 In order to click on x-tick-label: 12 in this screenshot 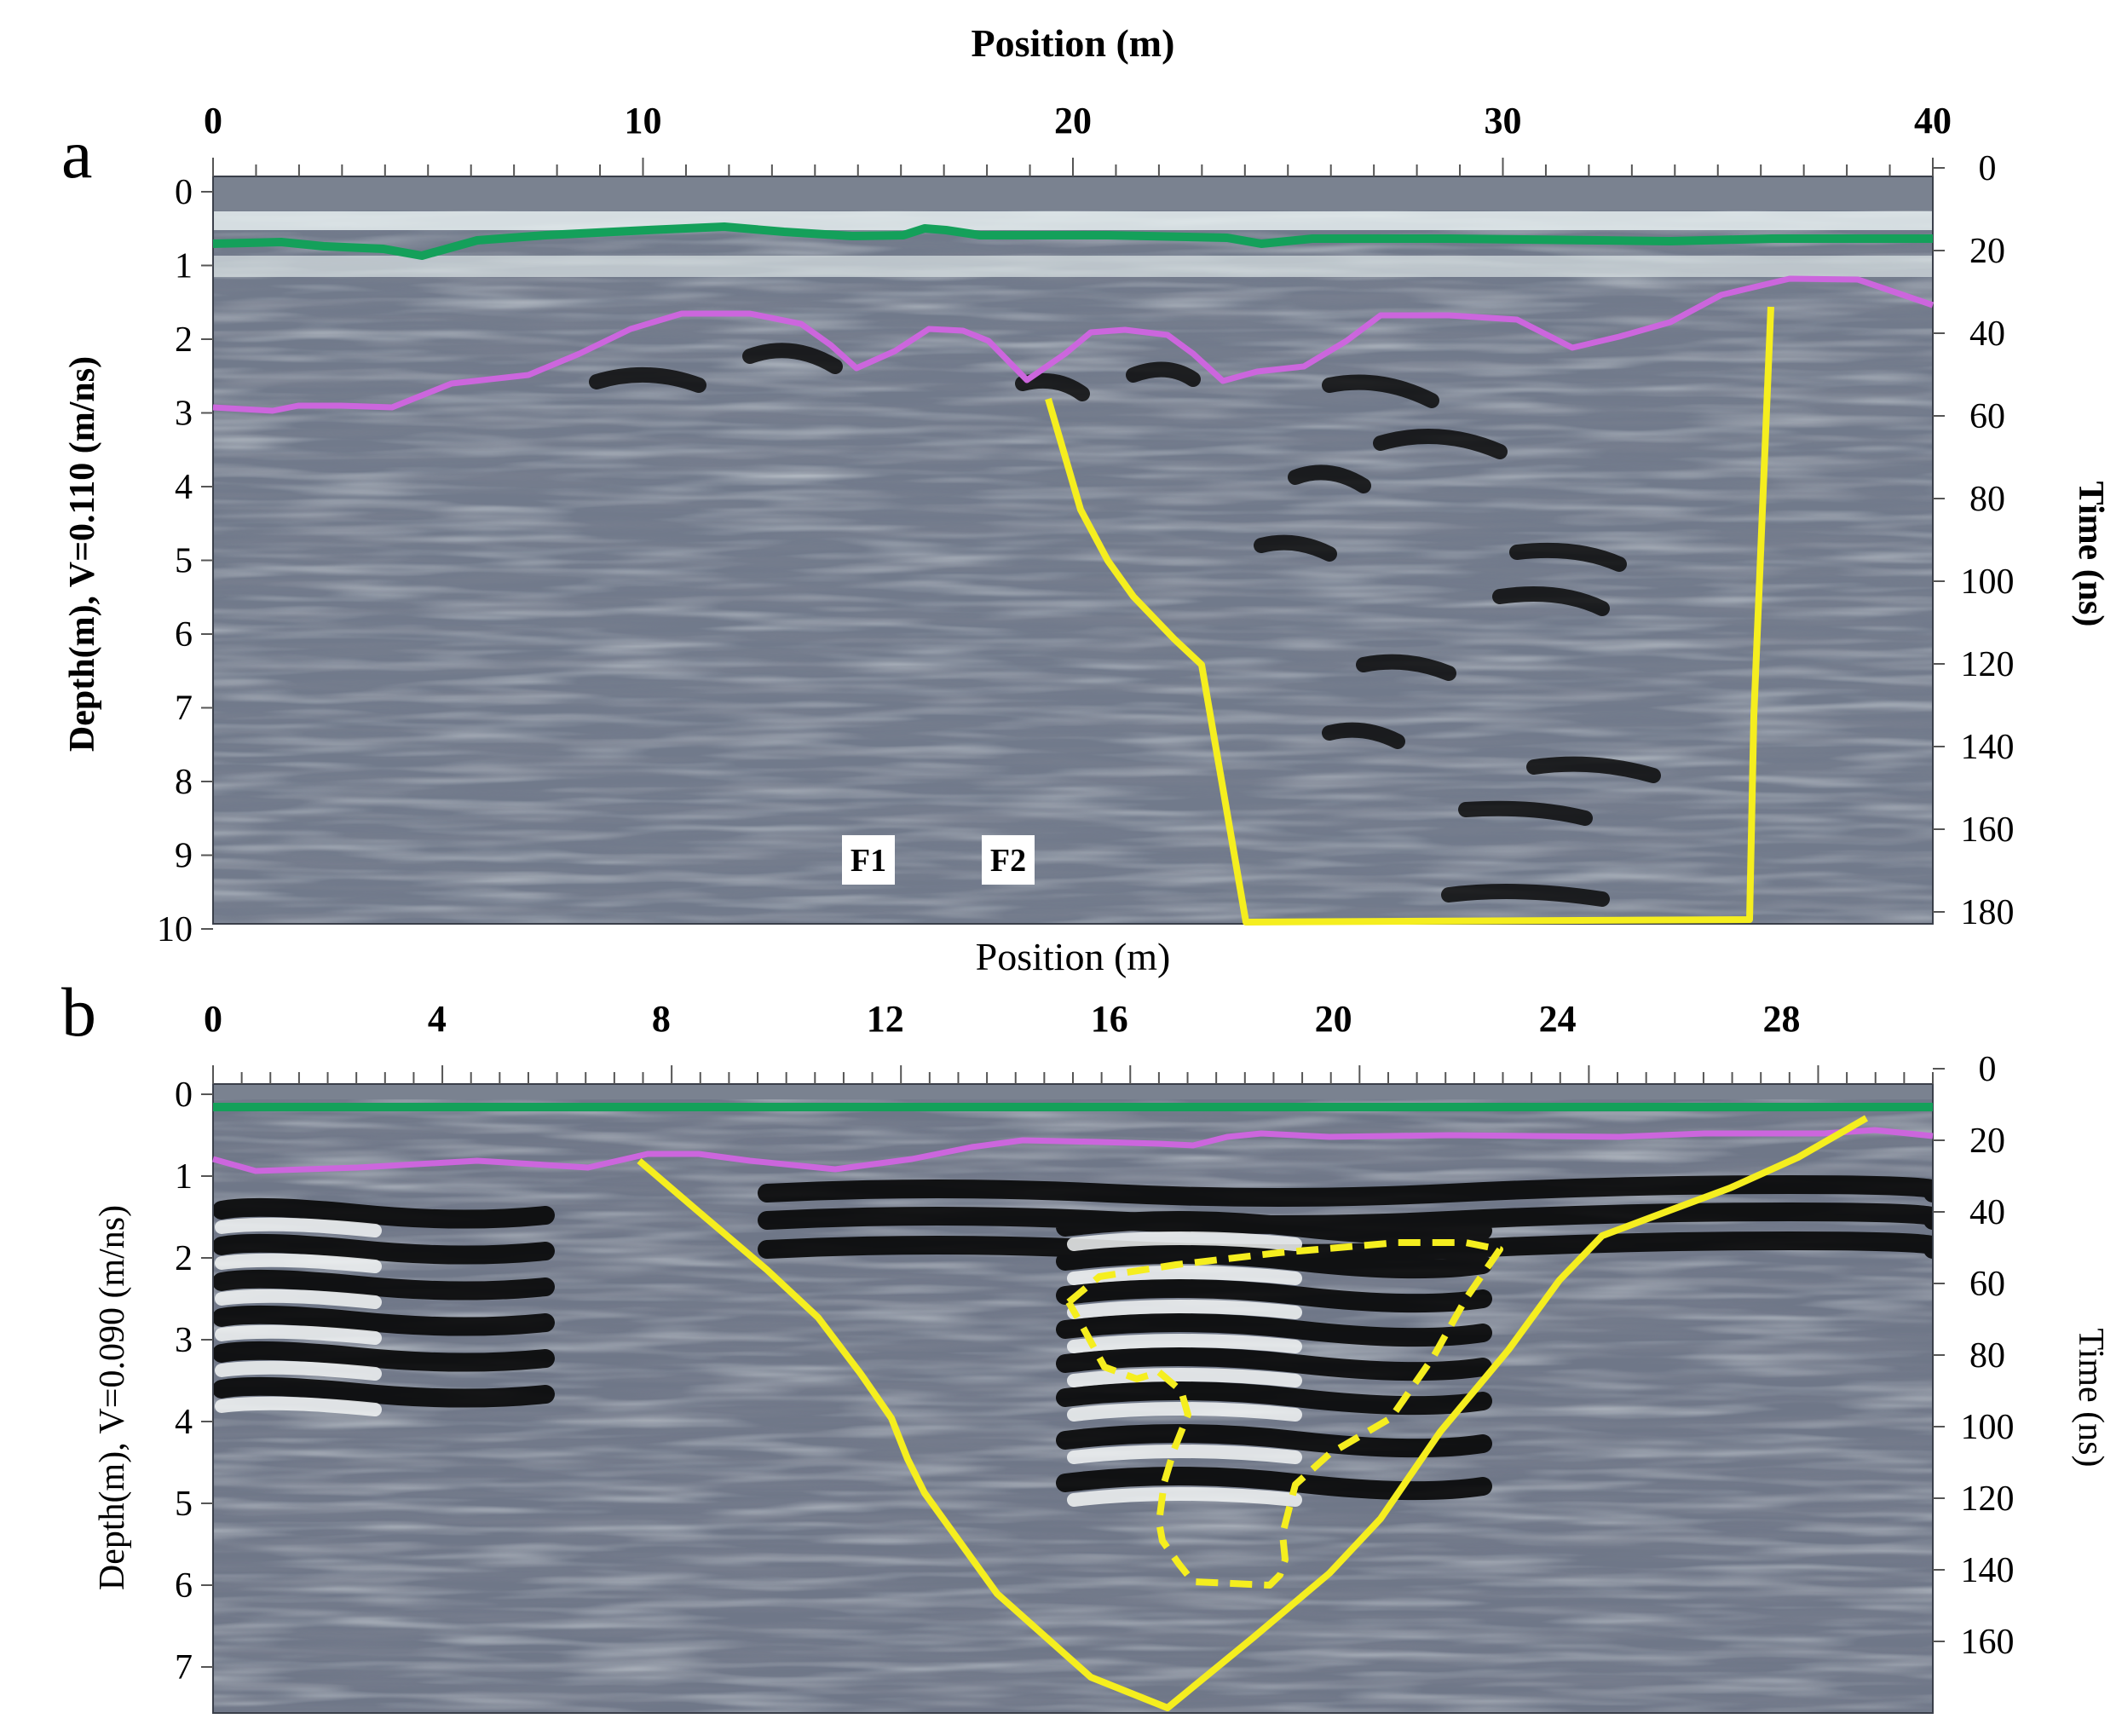, I will do `click(885, 1019)`.